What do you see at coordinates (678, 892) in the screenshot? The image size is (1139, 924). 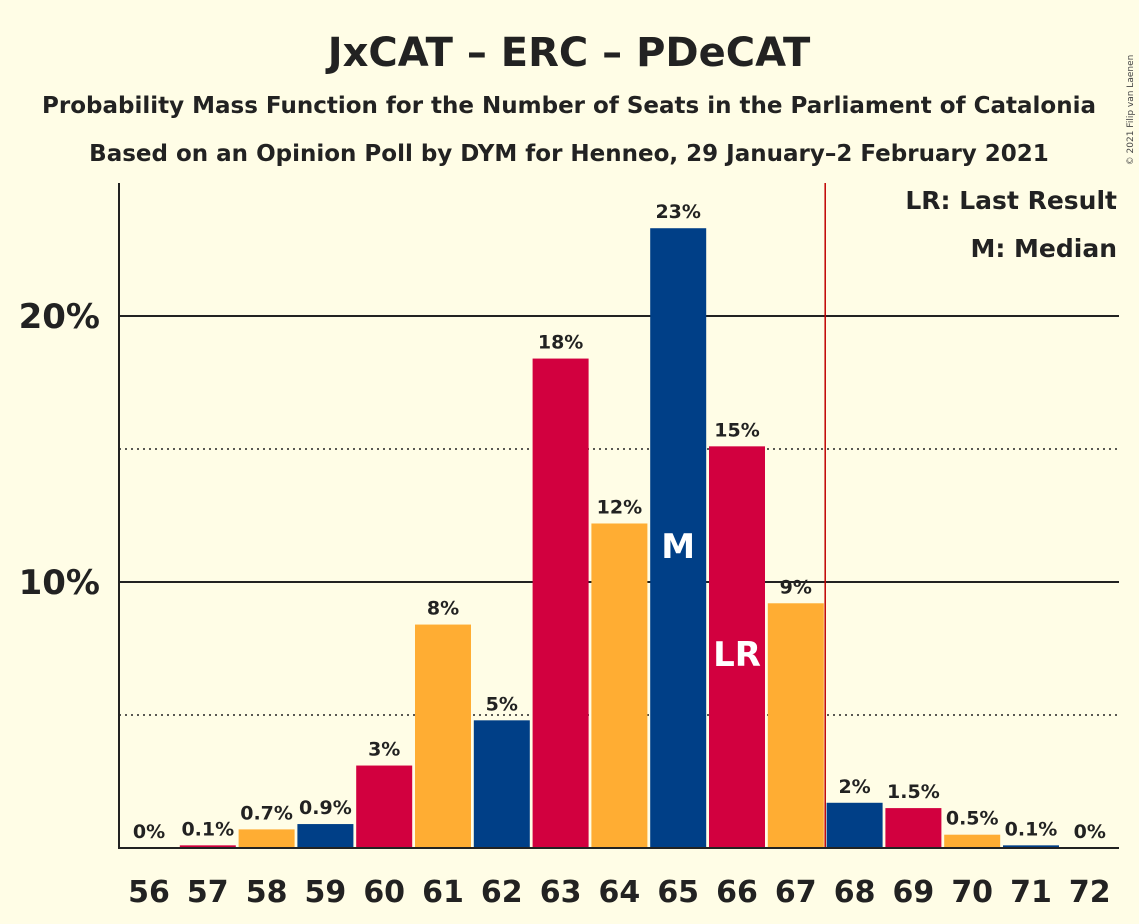 I see `x-tick-label-65: 65` at bounding box center [678, 892].